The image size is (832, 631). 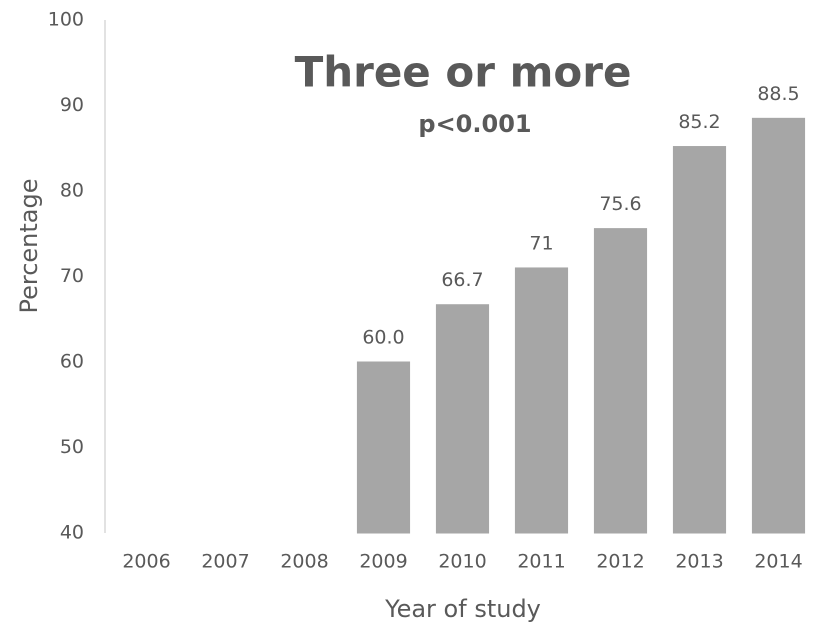 I want to click on y-tick-label: 60, so click(x=72, y=362).